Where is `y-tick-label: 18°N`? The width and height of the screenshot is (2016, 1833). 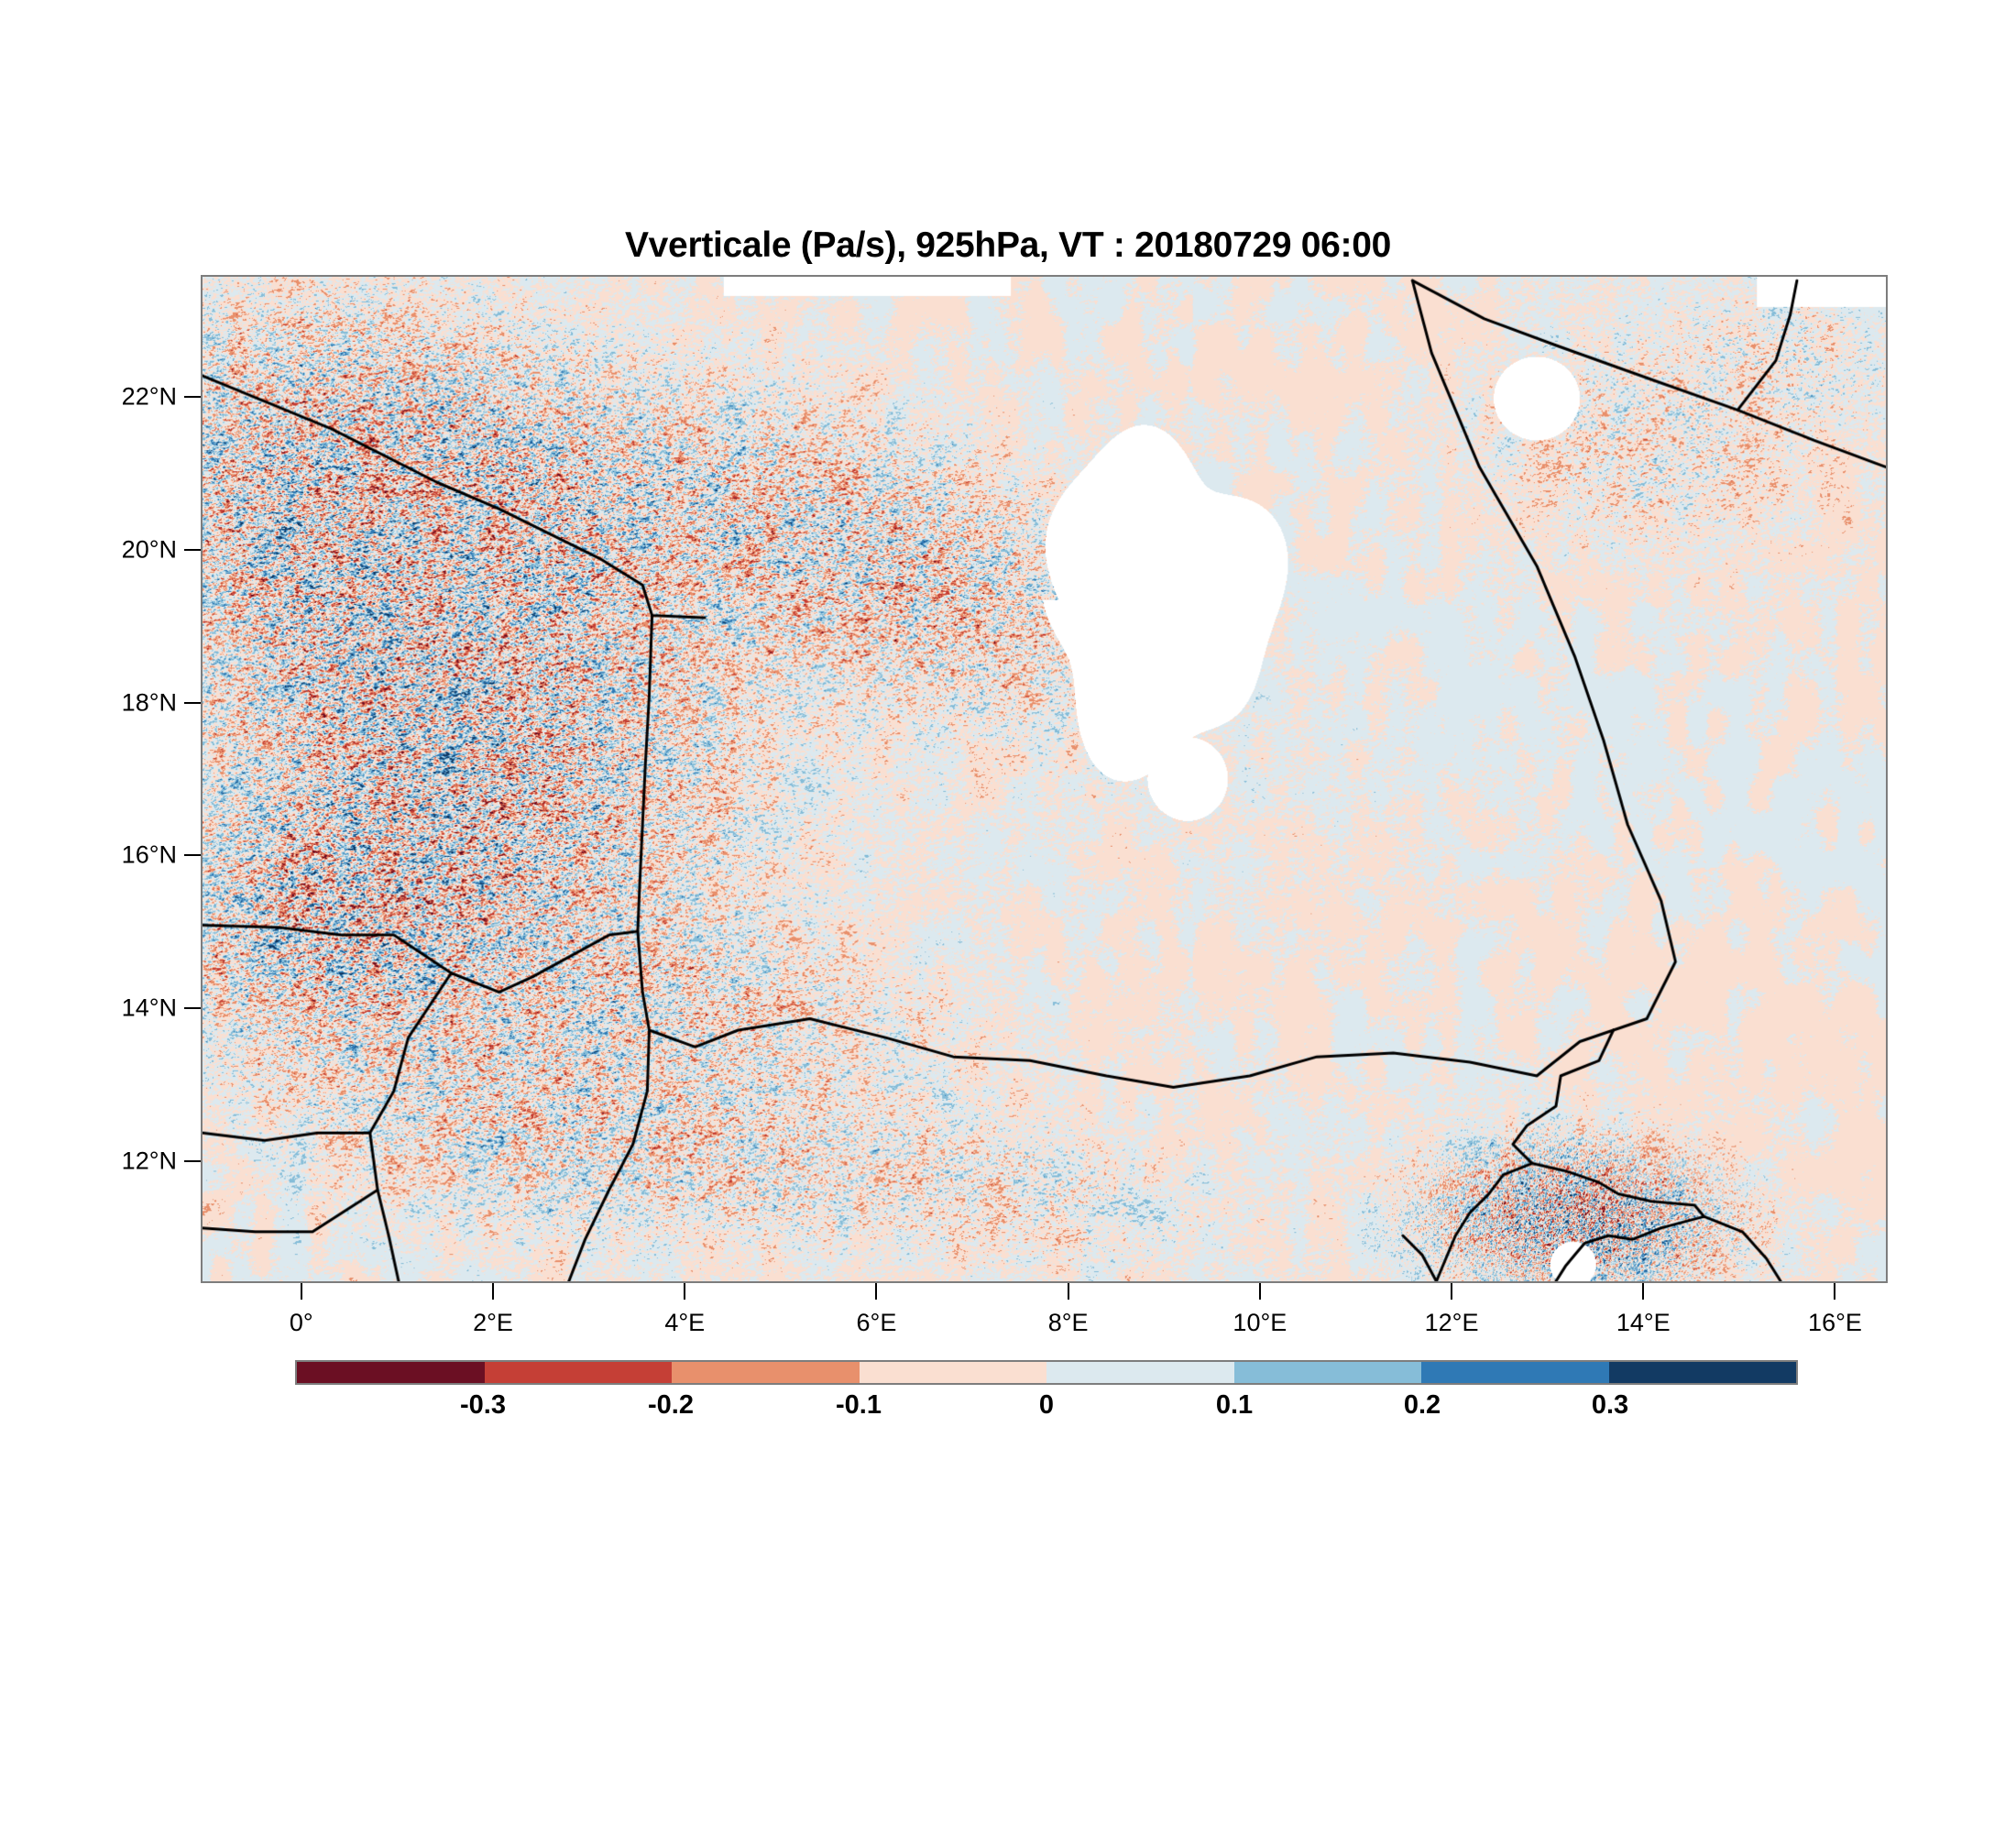
y-tick-label: 18°N is located at coordinates (149, 702).